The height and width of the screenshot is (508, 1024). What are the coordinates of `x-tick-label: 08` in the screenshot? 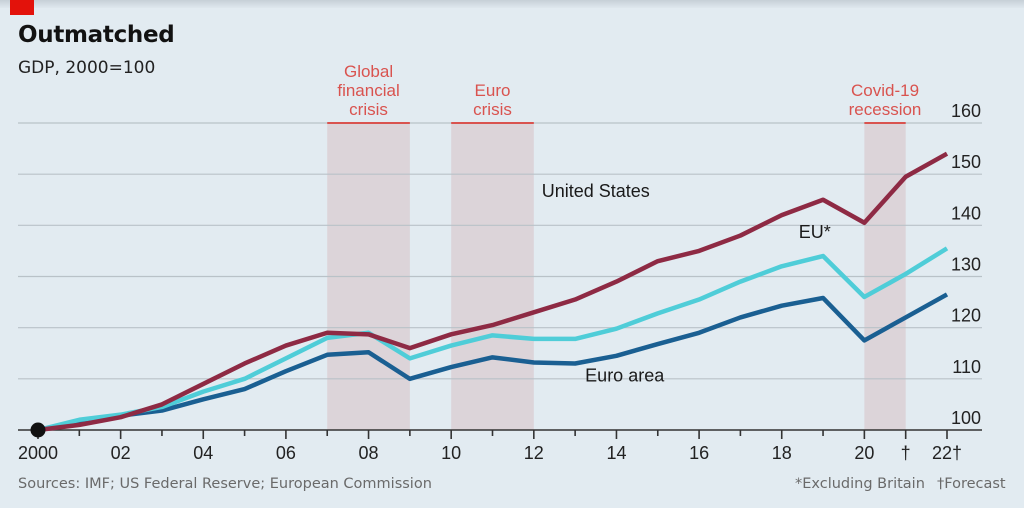 It's located at (369, 453).